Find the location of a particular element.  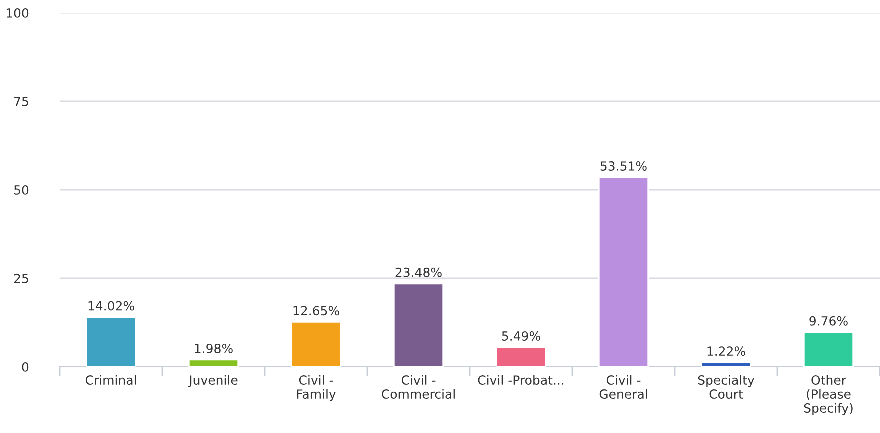

data-label: 9.76% is located at coordinates (829, 321).